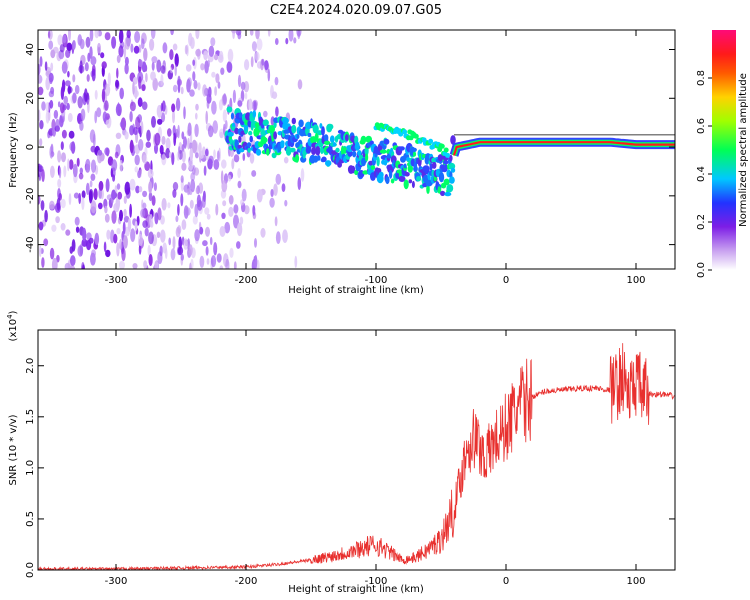 Image resolution: width=750 pixels, height=600 pixels. Describe the element at coordinates (30, 49) in the screenshot. I see `y-tick-label: 40` at that location.